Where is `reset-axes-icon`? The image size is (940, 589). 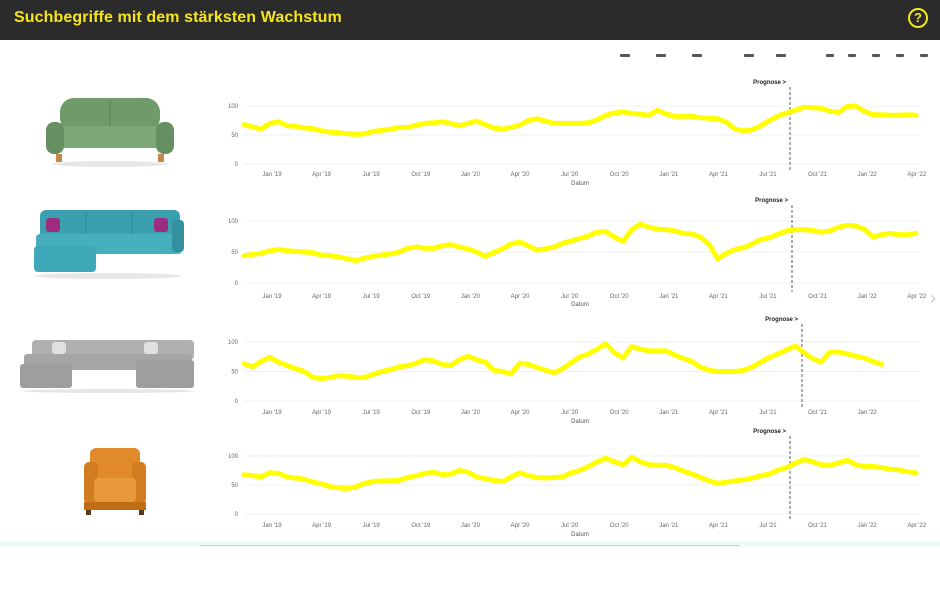
reset-axes-icon is located at coordinates (852, 55).